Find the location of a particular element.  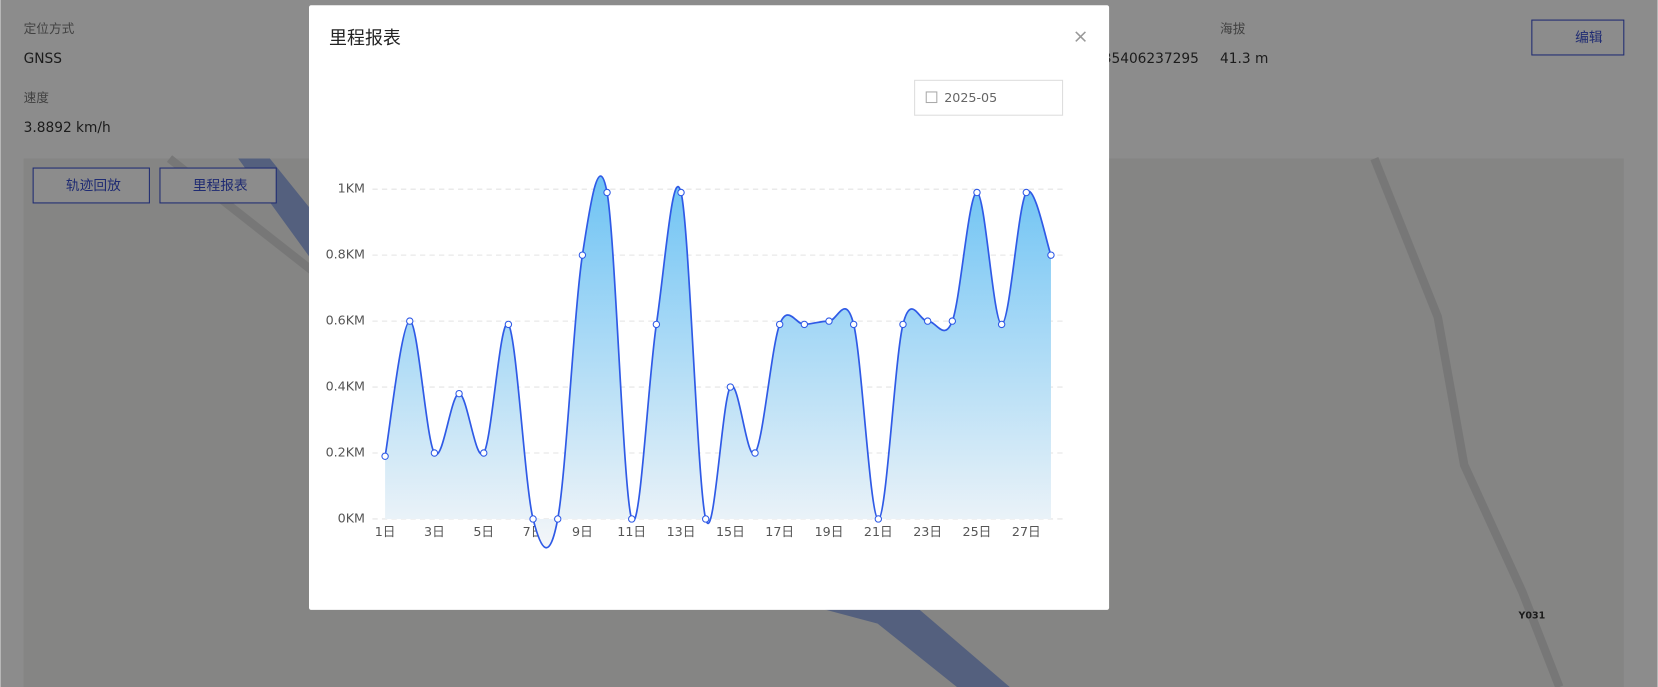

map-label: Y031 is located at coordinates (1531, 616).